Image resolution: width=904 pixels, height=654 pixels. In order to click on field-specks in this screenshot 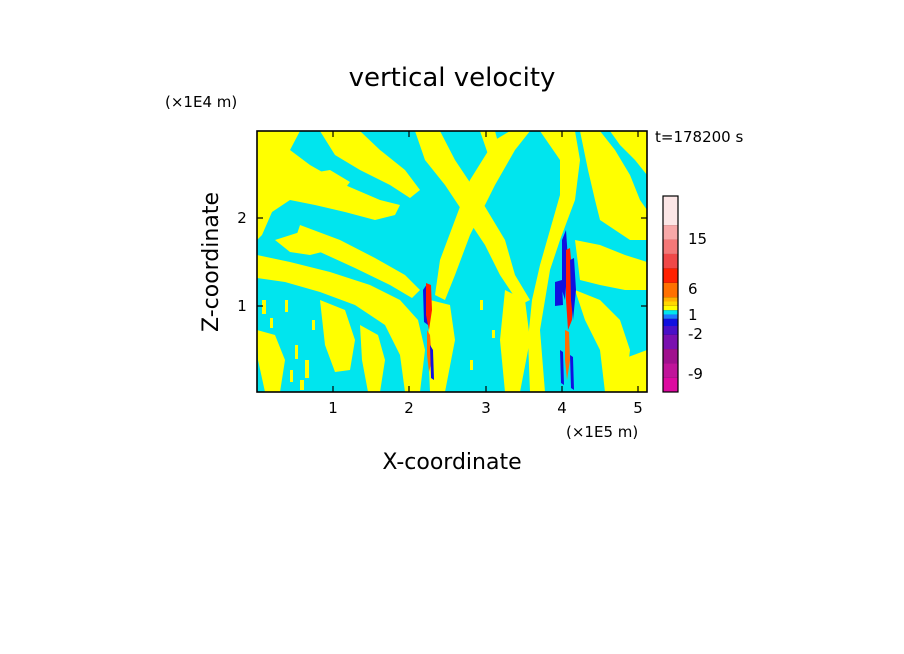, I will do `click(378, 345)`.